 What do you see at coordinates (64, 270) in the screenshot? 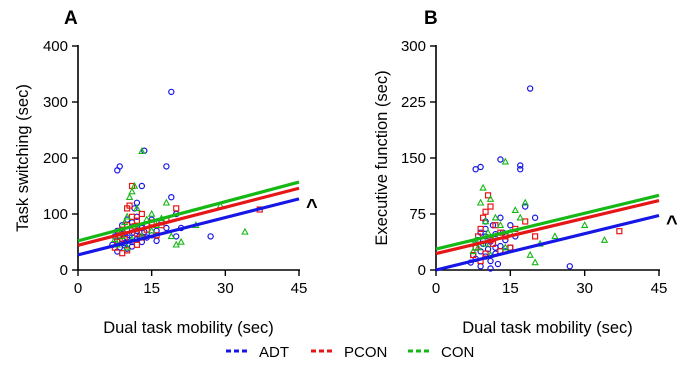
I see `y-tick-label-a-0: 0` at bounding box center [64, 270].